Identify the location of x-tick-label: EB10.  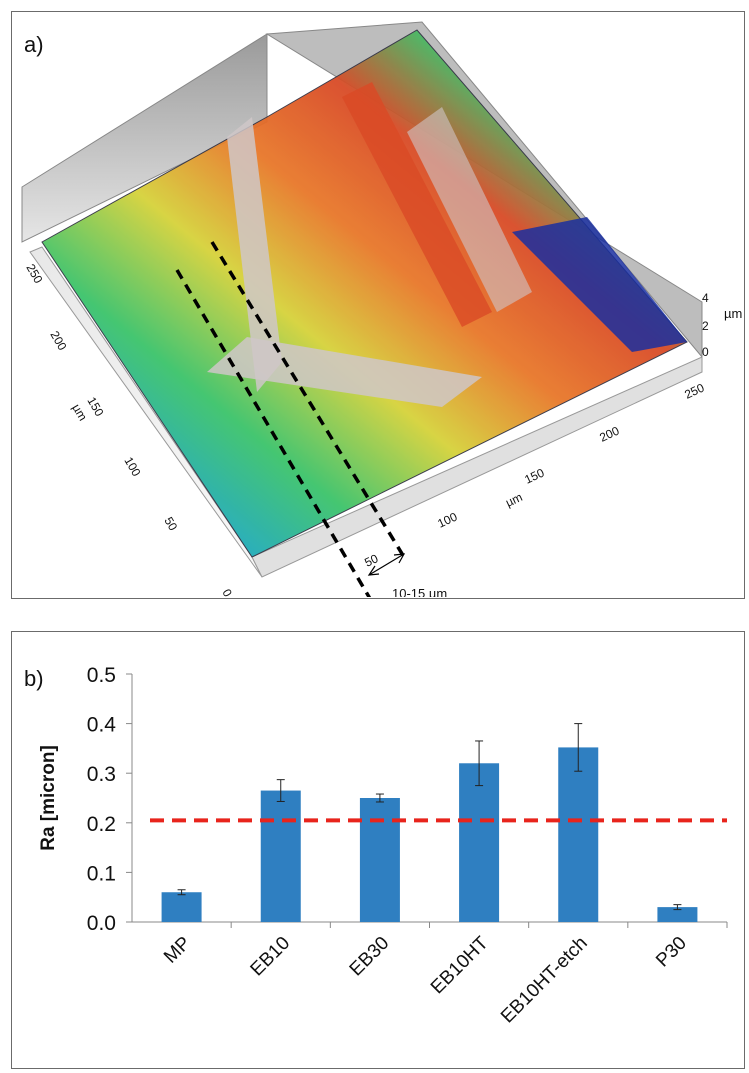
(271, 957).